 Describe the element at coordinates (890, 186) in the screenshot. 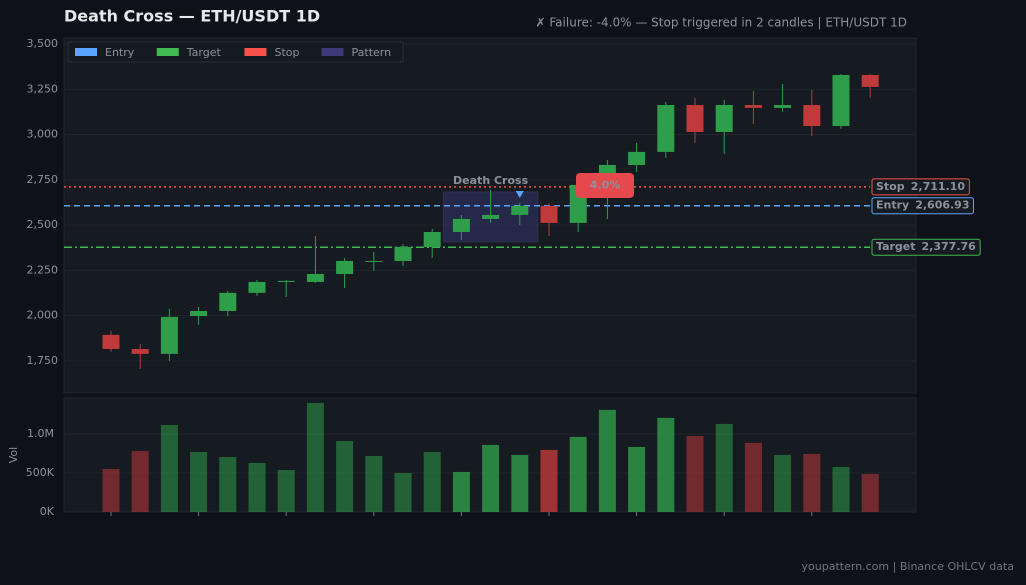

I see `level-name: Stop` at that location.